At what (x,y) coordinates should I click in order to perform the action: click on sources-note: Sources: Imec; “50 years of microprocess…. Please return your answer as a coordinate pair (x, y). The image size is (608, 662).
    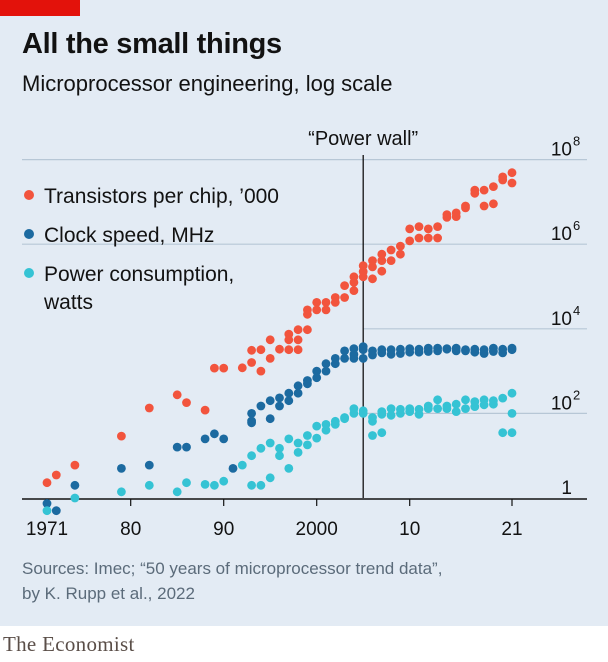
    Looking at the image, I should click on (232, 568).